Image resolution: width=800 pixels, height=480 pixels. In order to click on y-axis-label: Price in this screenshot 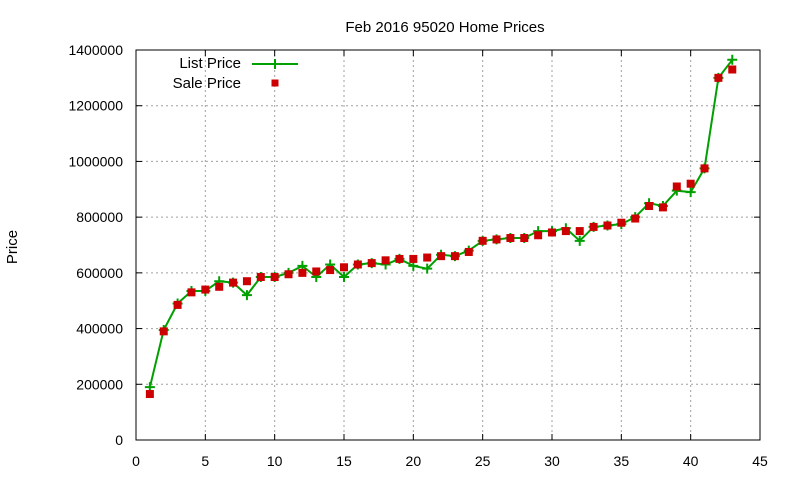, I will do `click(12, 247)`.